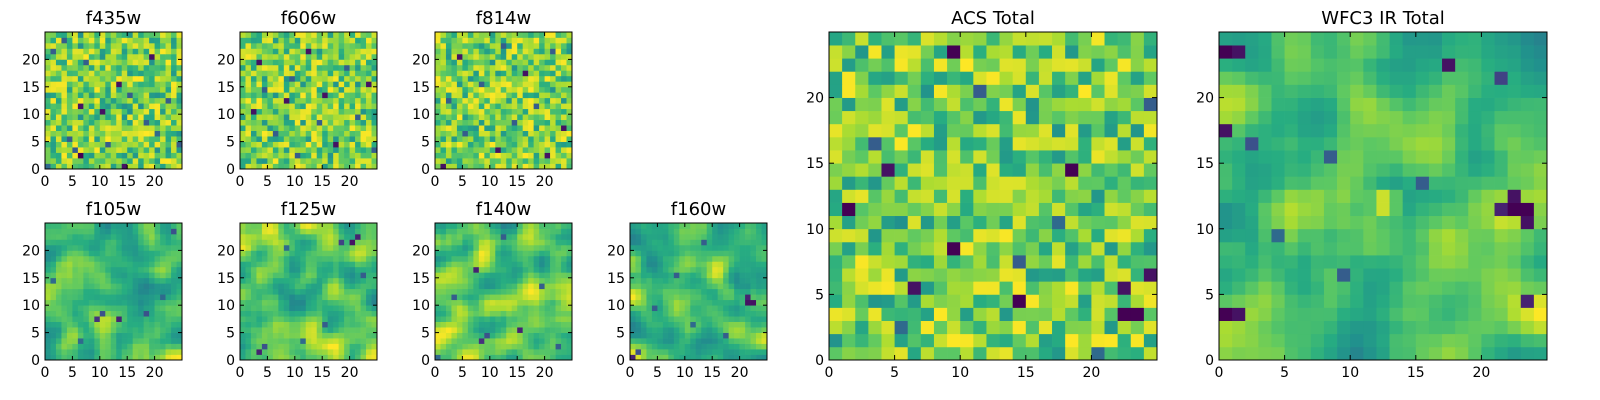  I want to click on x-tick-label: 5, so click(72, 373).